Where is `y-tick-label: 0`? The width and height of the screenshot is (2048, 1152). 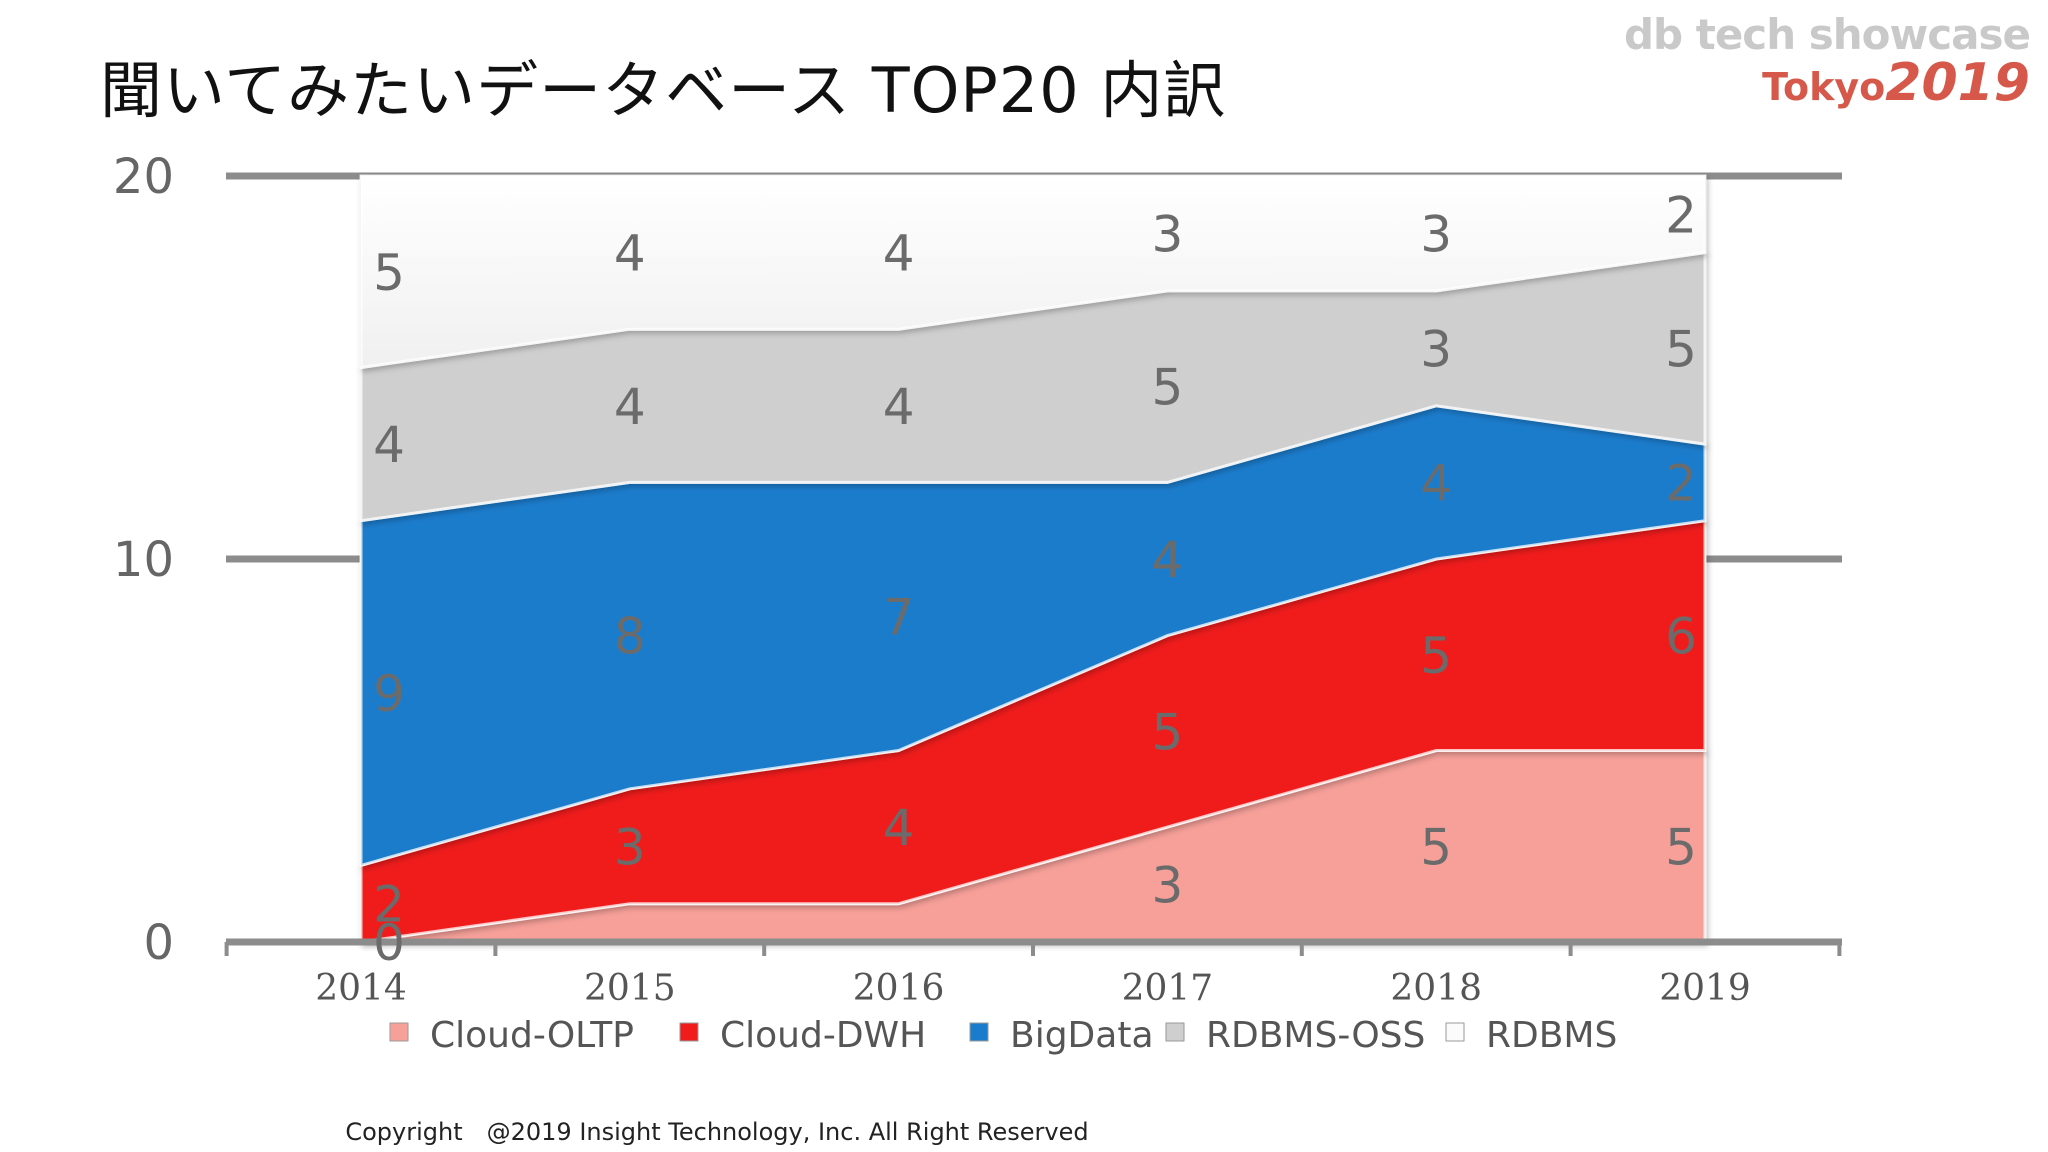 y-tick-label: 0 is located at coordinates (158, 943).